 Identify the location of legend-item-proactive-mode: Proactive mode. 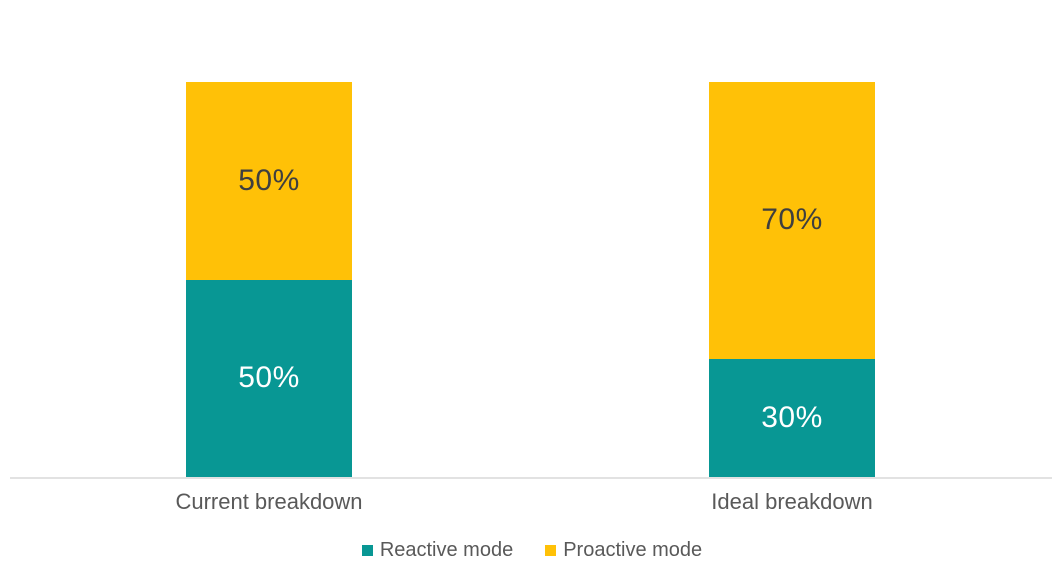
(623, 550).